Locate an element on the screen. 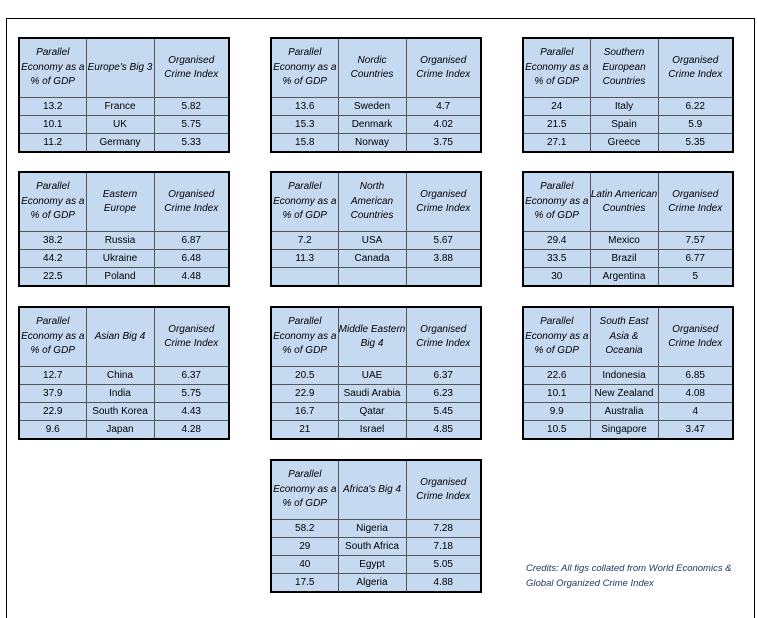  table-row: 7.2 USA 5.67 is located at coordinates (376, 240).